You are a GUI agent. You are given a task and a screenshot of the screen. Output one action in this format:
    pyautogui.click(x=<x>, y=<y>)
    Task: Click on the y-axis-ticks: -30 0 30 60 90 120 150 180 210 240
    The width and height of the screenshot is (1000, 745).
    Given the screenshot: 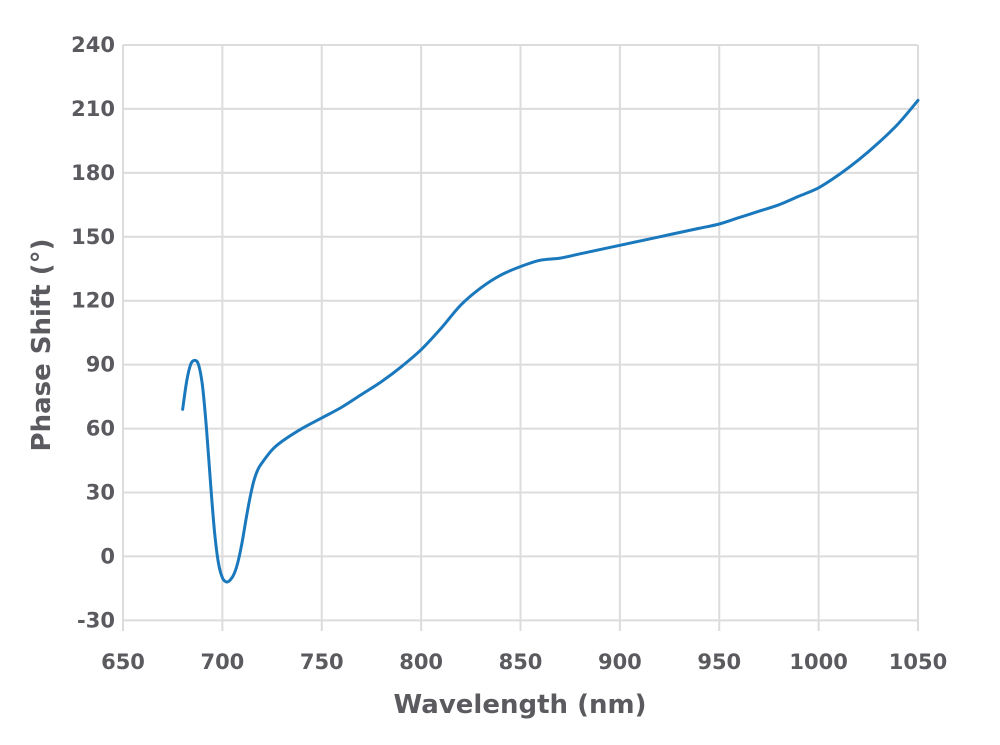 What is the action you would take?
    pyautogui.click(x=93, y=332)
    